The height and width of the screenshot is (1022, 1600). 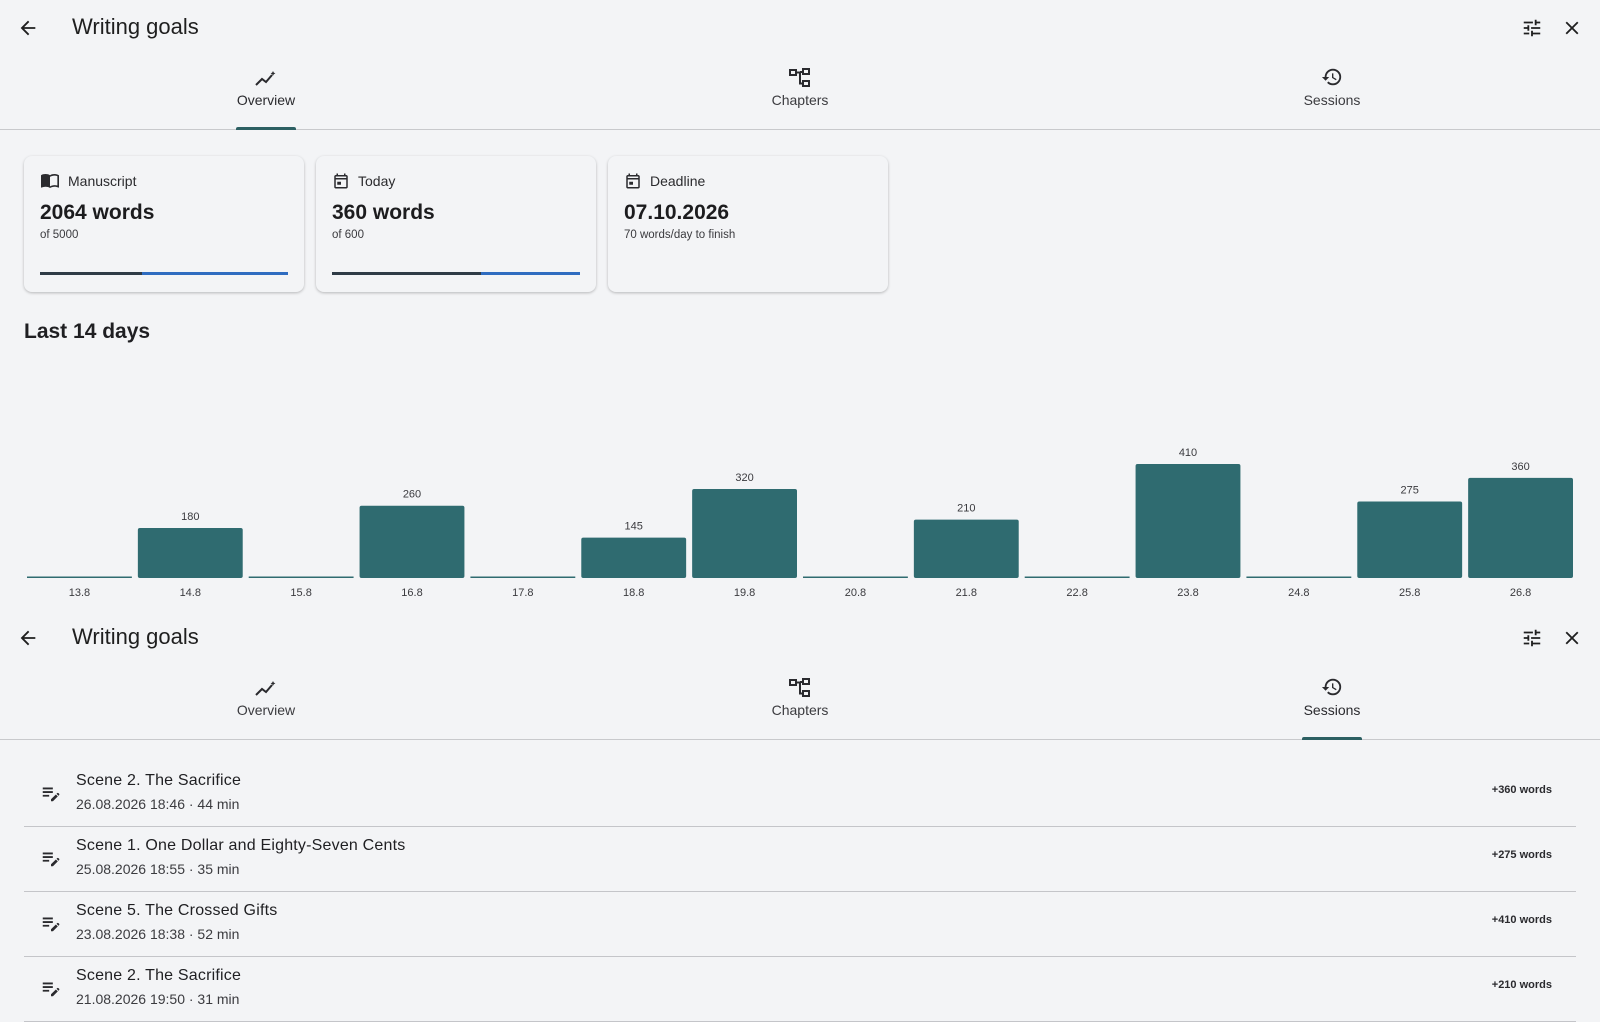 What do you see at coordinates (377, 181) in the screenshot?
I see `card-label: Today` at bounding box center [377, 181].